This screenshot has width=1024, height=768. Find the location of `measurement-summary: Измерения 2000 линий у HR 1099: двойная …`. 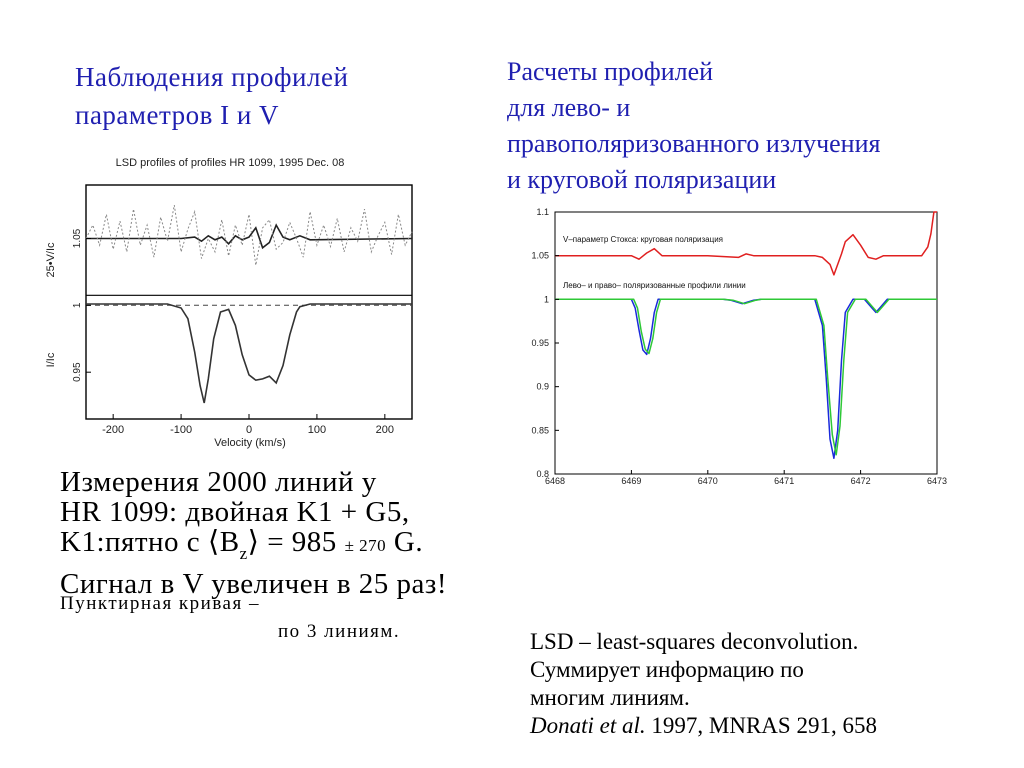

measurement-summary: Измерения 2000 линий у HR 1099: двойная … is located at coordinates (253, 533).